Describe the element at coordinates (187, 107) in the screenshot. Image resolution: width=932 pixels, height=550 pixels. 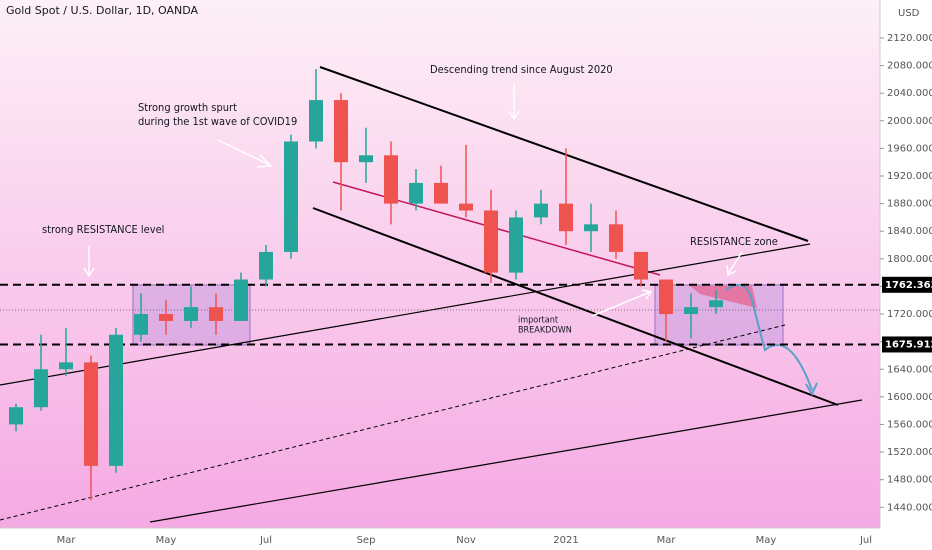
I see `annotation: Strong growth spurt` at that location.